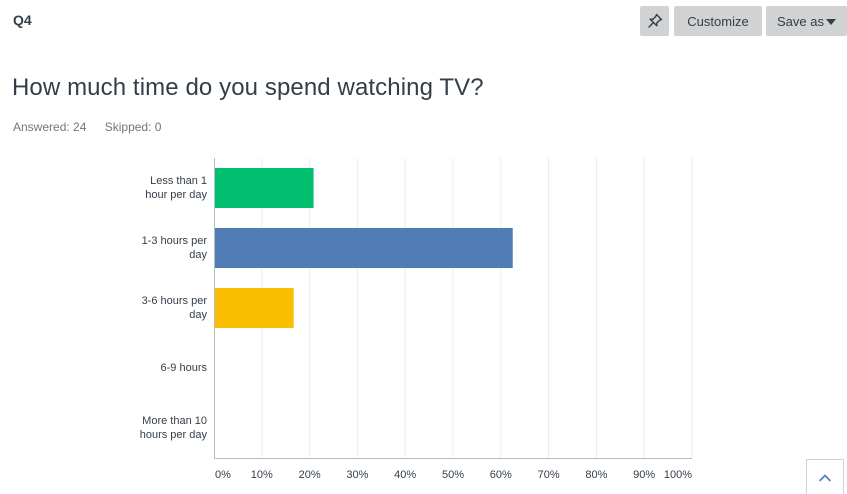 This screenshot has width=847, height=494. Describe the element at coordinates (183, 368) in the screenshot. I see `category-label-line: 6-9 hours` at that location.